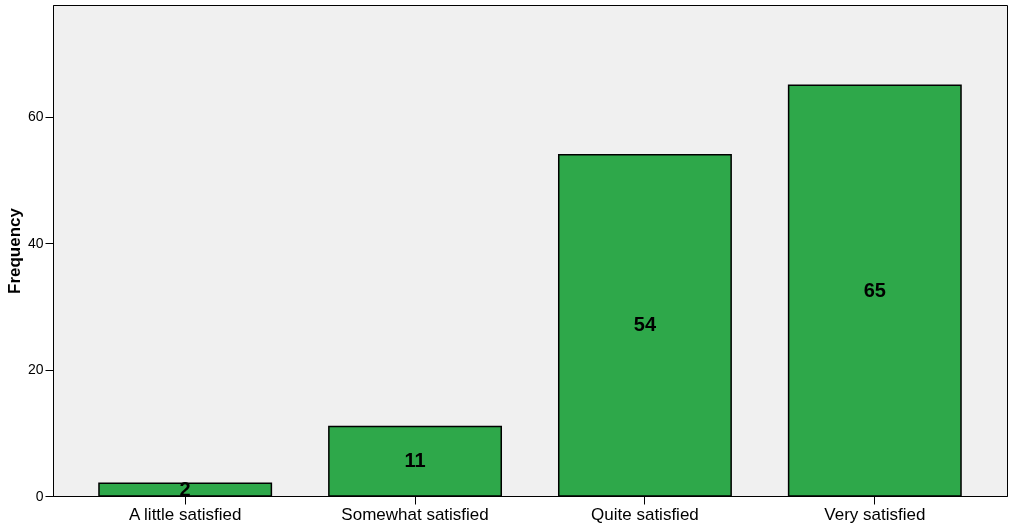 The image size is (1012, 527). I want to click on x-tick-label: Somewhat satisfied, so click(415, 514).